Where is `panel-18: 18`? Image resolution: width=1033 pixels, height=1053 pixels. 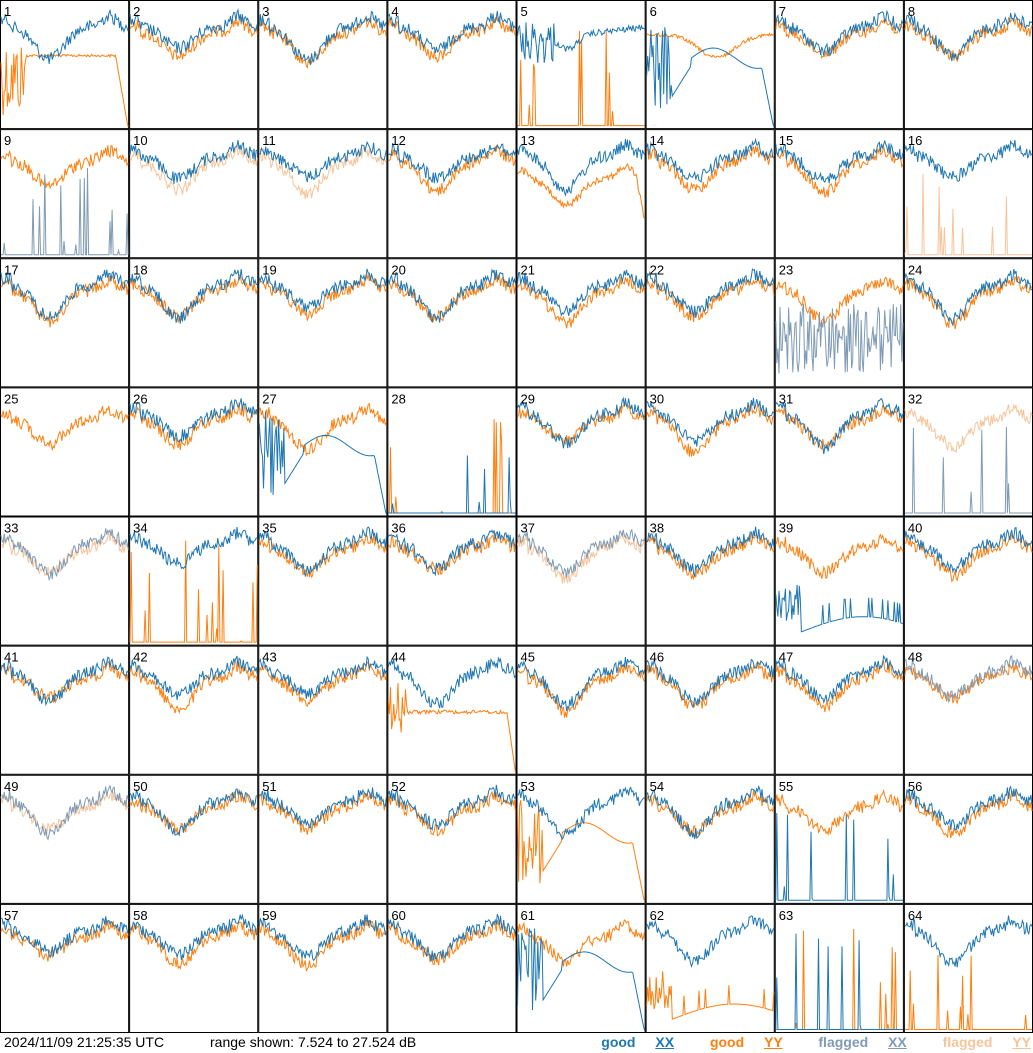 panel-18: 18 is located at coordinates (194, 323).